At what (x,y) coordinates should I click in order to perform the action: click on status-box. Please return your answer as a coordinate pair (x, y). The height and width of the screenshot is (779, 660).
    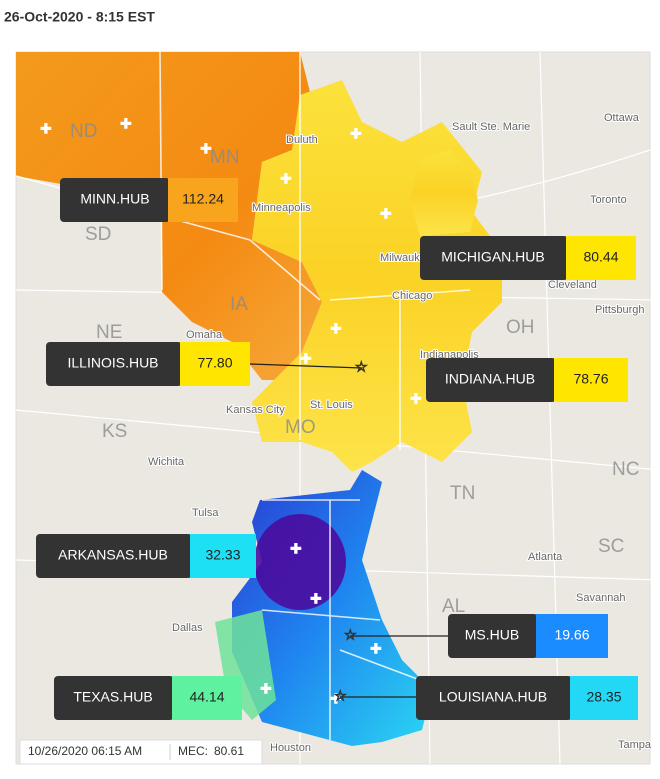
    Looking at the image, I should click on (141, 752).